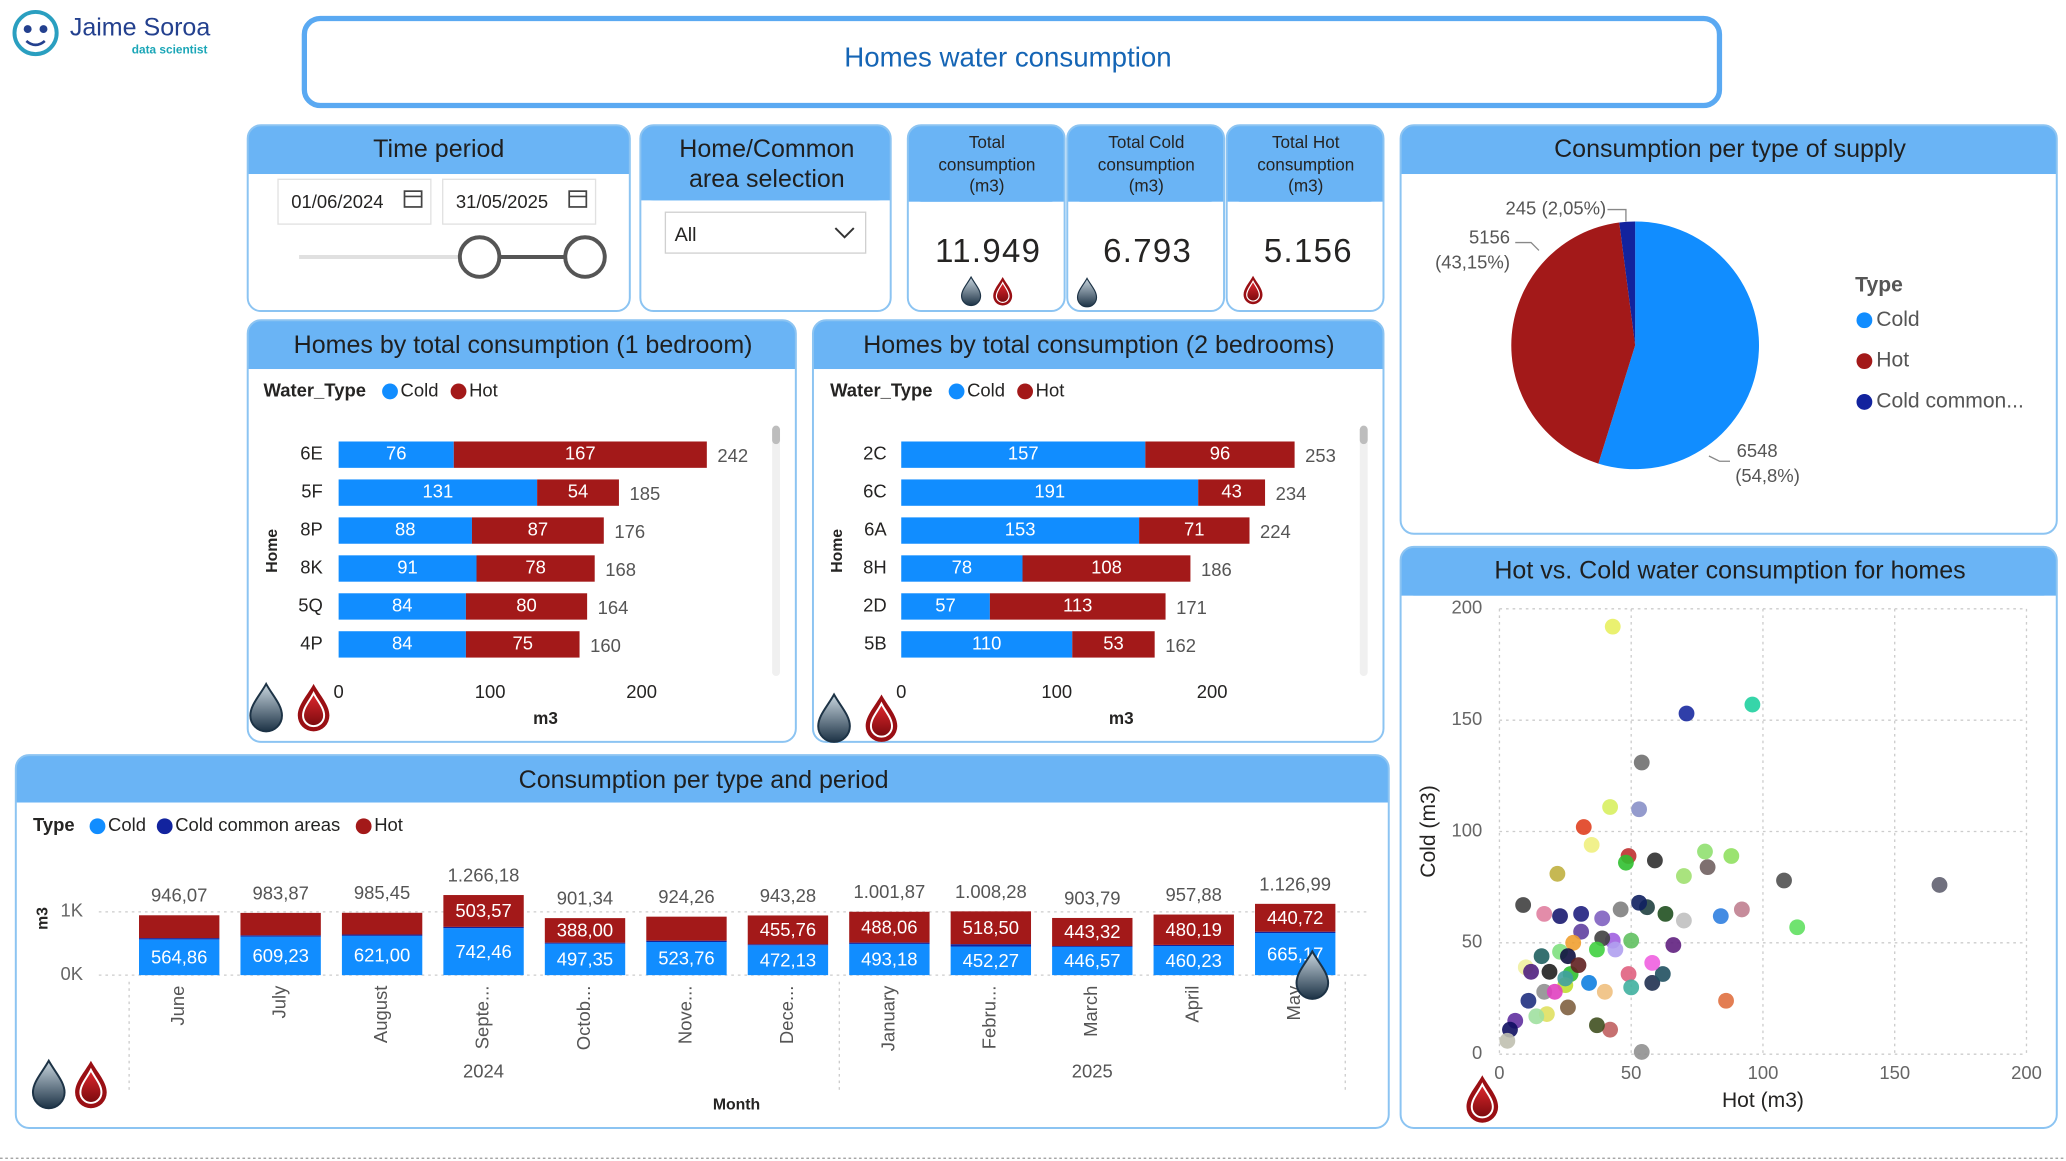  What do you see at coordinates (1295, 883) in the screenshot?
I see `total-label: 1.126,99` at bounding box center [1295, 883].